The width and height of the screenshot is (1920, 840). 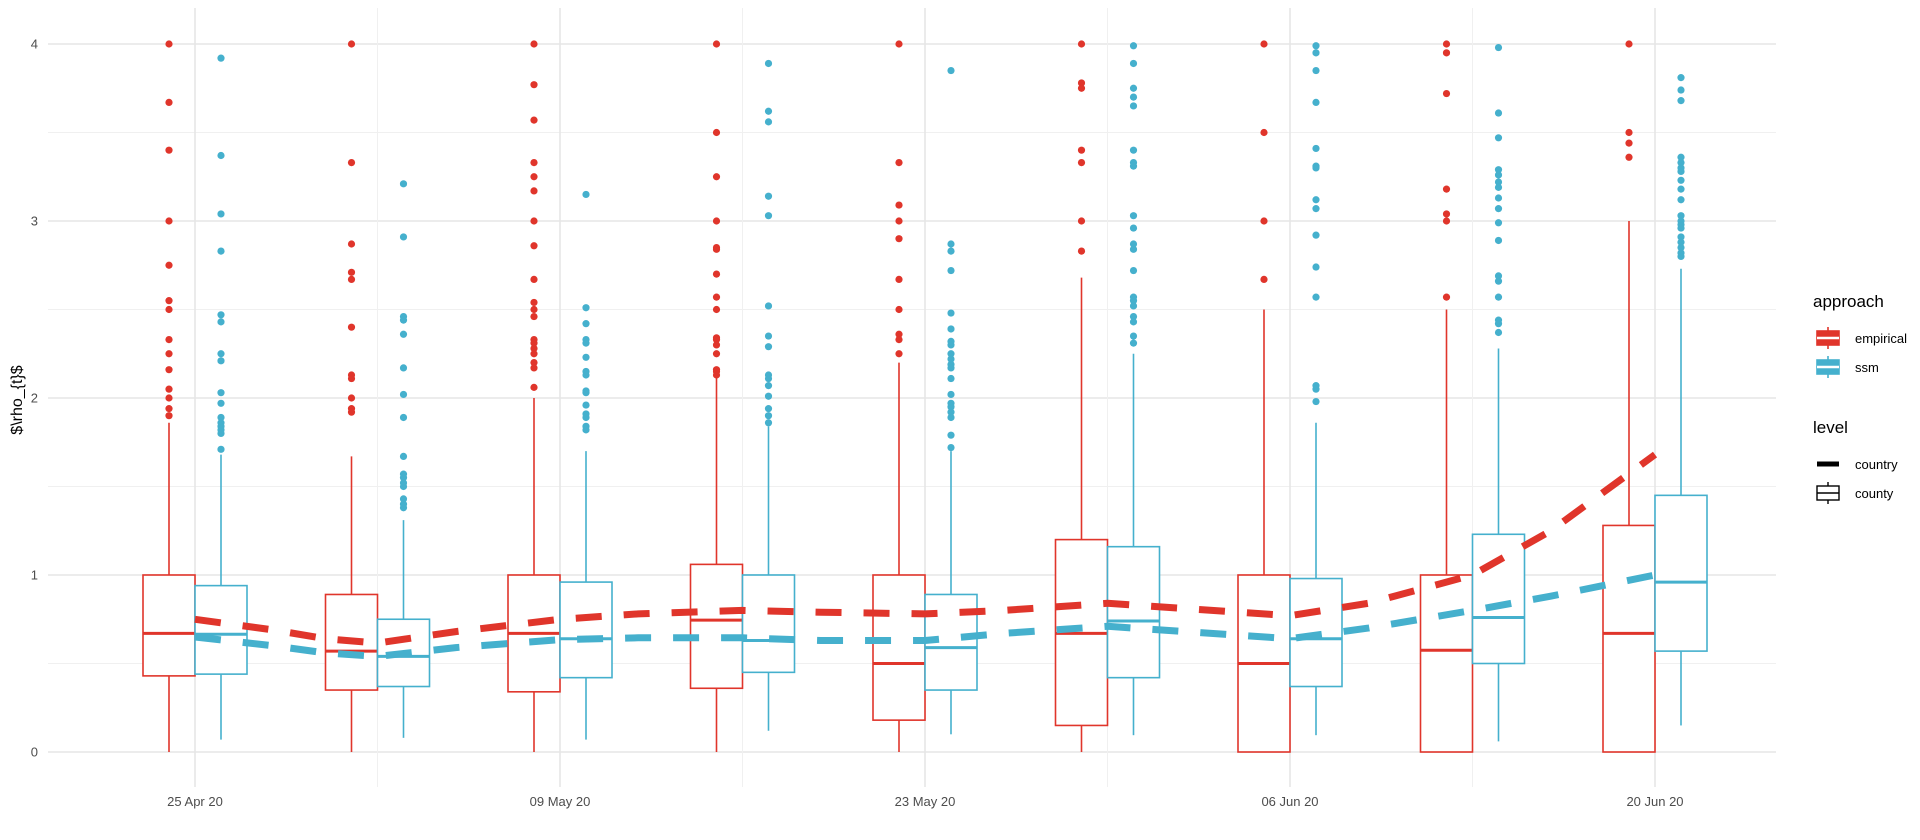 What do you see at coordinates (34, 398) in the screenshot?
I see `y-tick-label: 2` at bounding box center [34, 398].